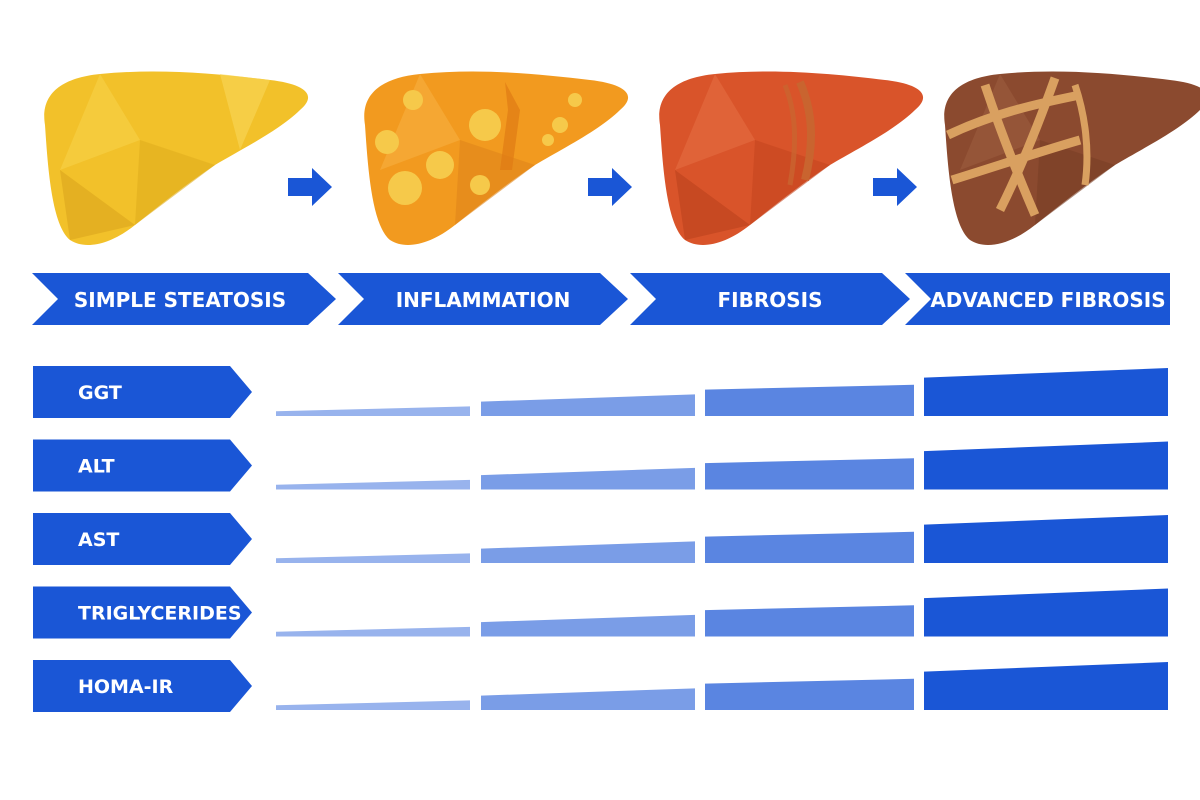 This screenshot has height=800, width=1200. I want to click on marker-label: HOMA-IR, so click(126, 687).